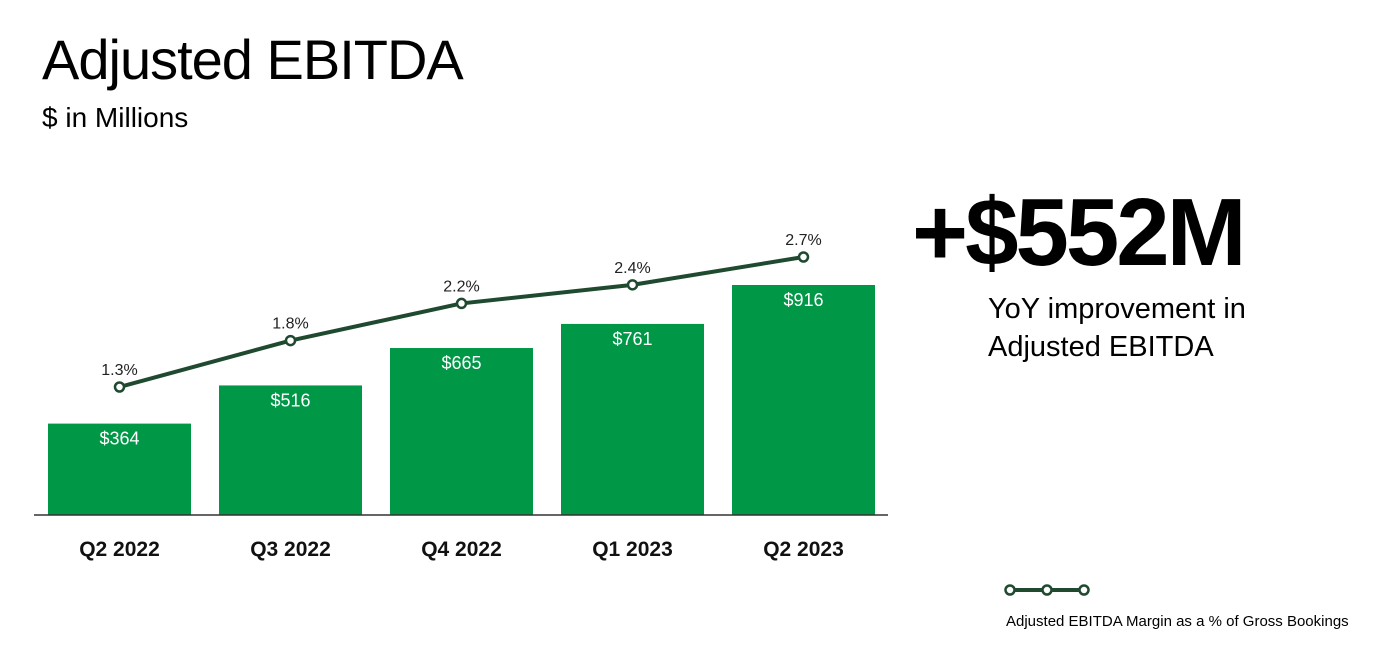 The width and height of the screenshot is (1389, 651). What do you see at coordinates (119, 370) in the screenshot?
I see `margin-value-label: 1.3%` at bounding box center [119, 370].